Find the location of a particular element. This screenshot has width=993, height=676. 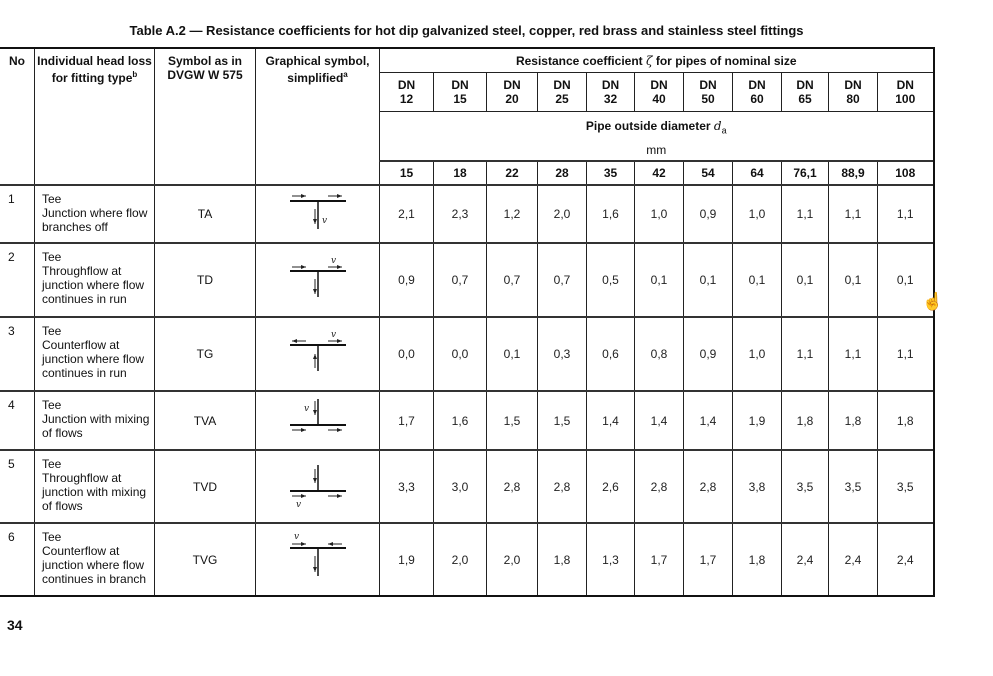

resistance-value: 1,6 is located at coordinates (460, 420).